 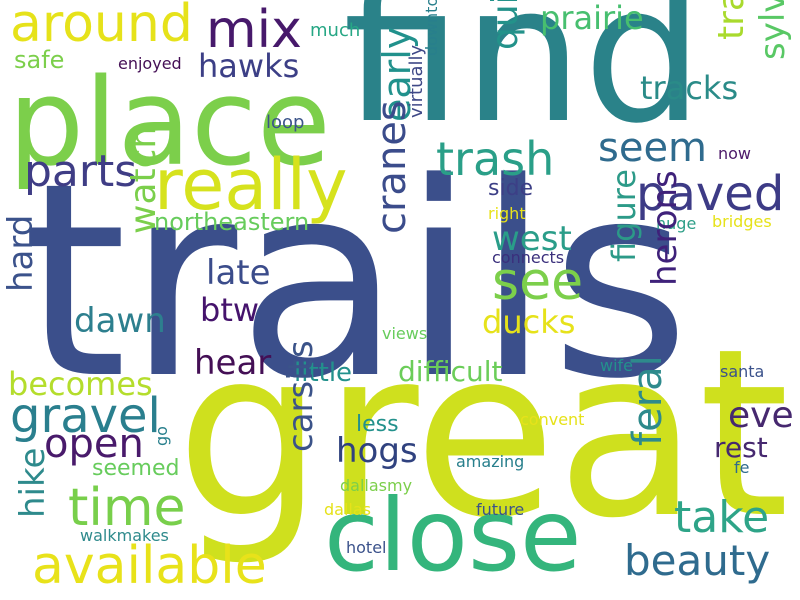 I want to click on word-convent: convent, so click(x=552, y=419).